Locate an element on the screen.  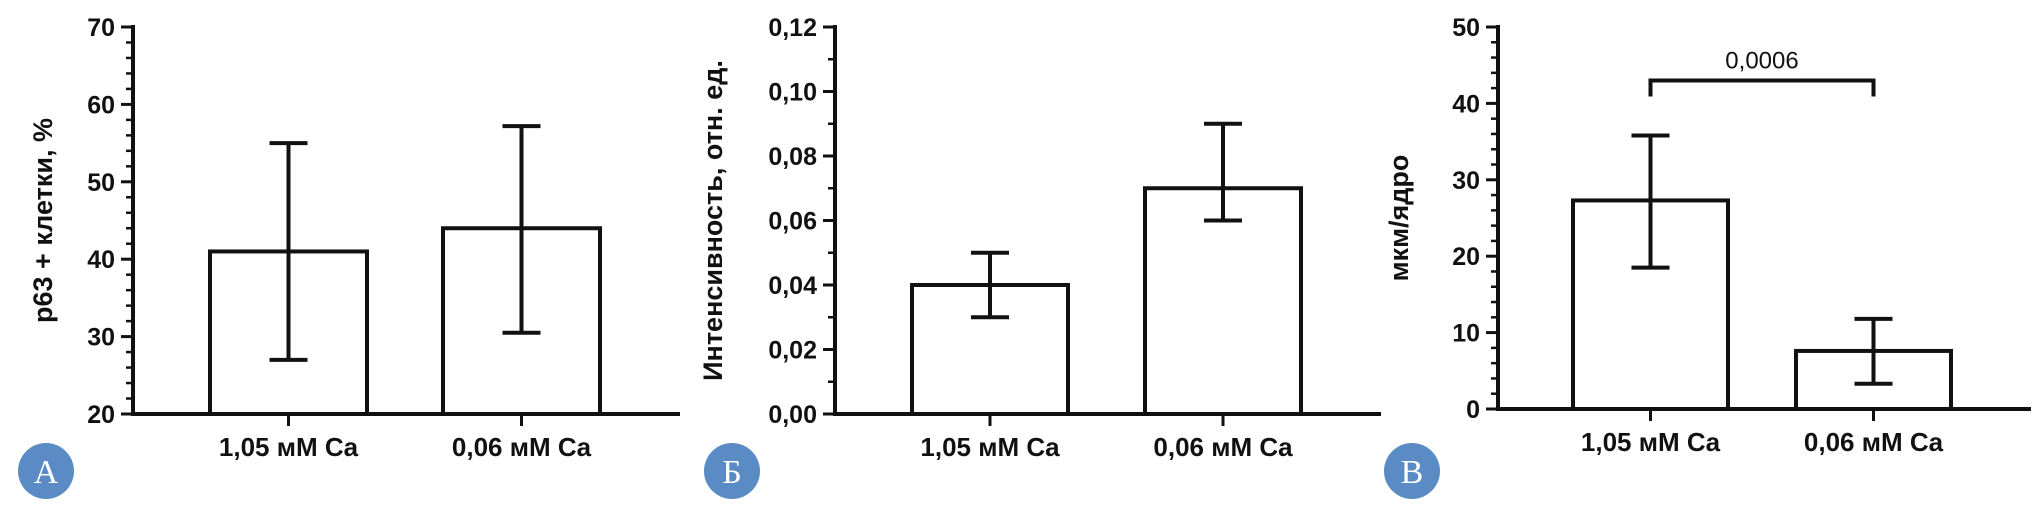
panel-label: В is located at coordinates (1412, 472).